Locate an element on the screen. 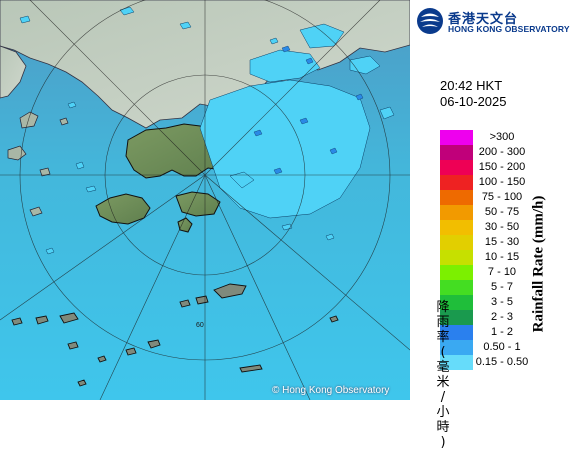 This screenshot has height=450, width=577. observatory-logo: 香港天文台 HONG KONG OBSERVATORY is located at coordinates (496, 21).